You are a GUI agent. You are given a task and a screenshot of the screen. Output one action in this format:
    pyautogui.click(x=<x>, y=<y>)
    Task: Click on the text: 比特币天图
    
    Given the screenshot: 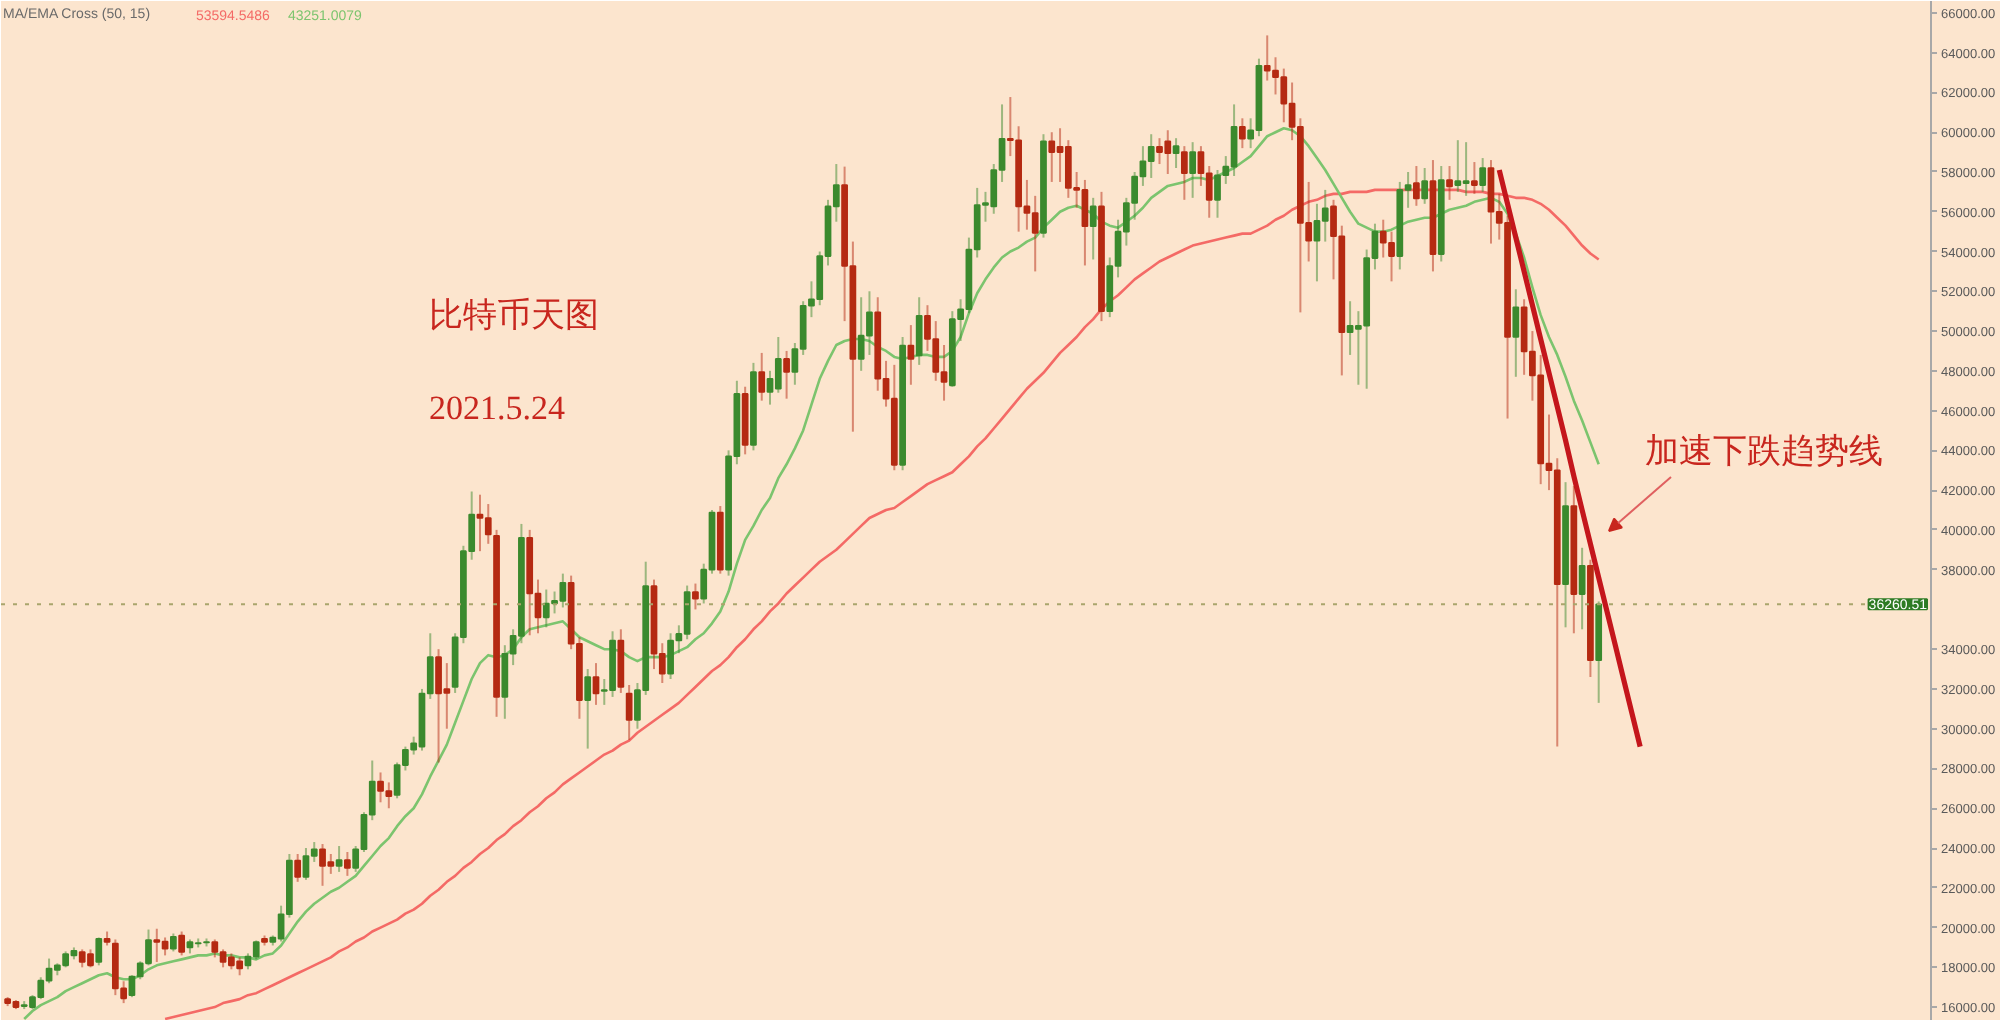 What is the action you would take?
    pyautogui.click(x=514, y=315)
    